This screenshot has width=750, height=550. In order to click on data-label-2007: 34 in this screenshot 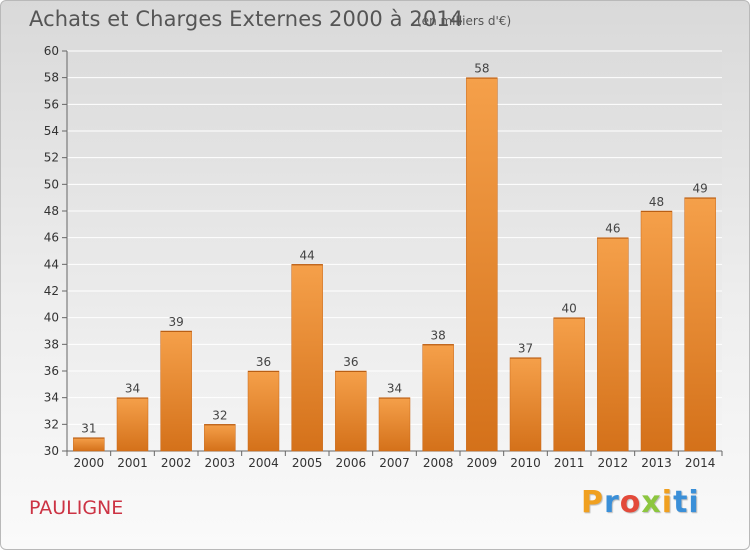, I will do `click(394, 389)`.